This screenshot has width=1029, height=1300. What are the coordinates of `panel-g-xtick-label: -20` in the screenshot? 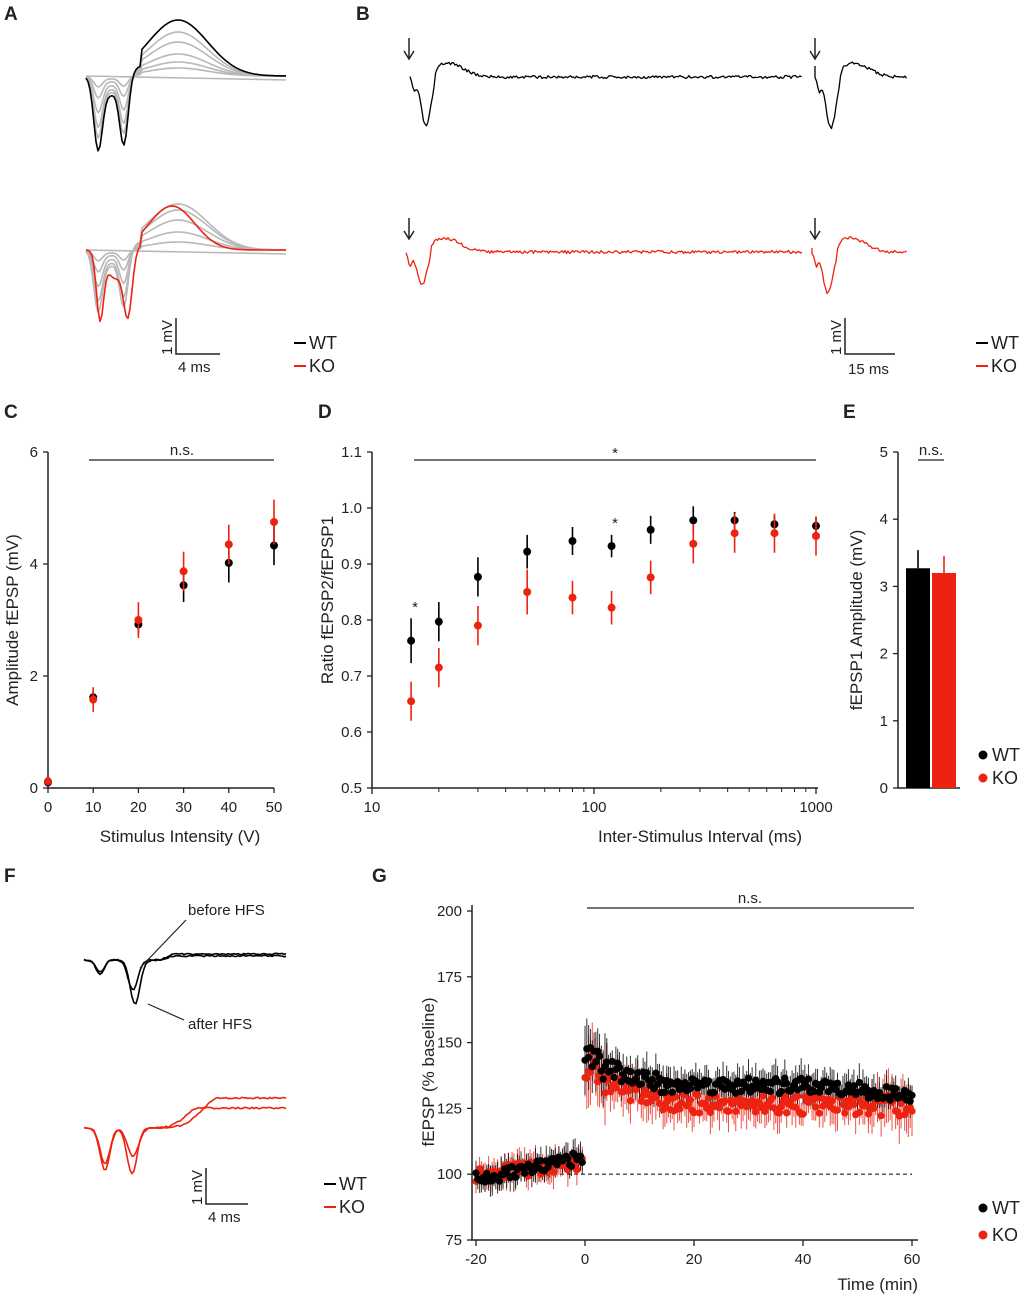 It's located at (476, 1259).